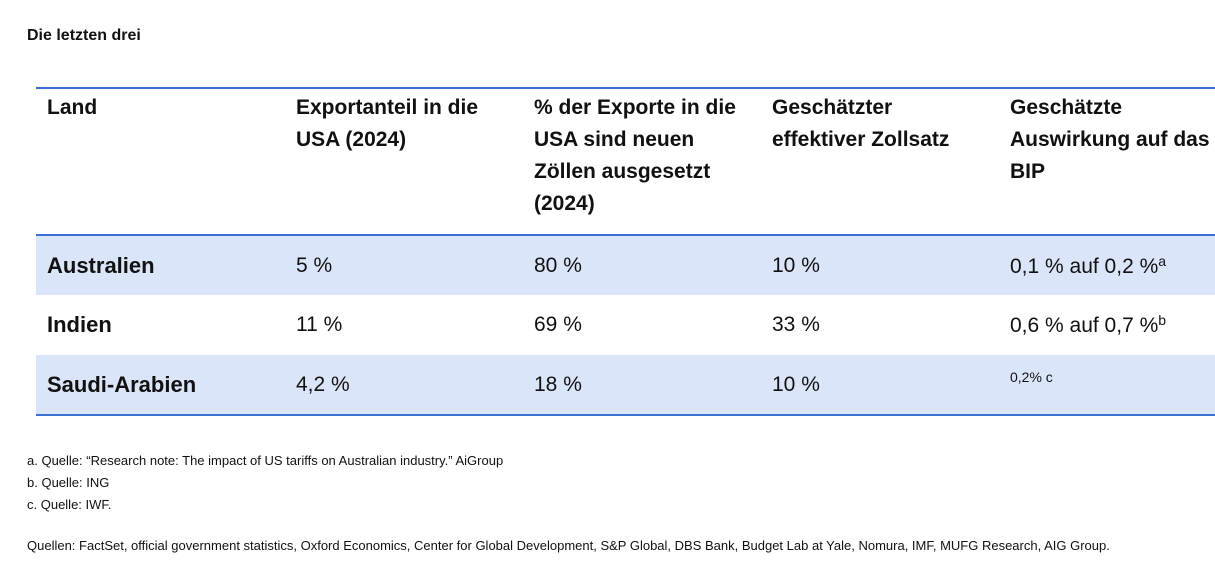 Image resolution: width=1215 pixels, height=575 pixels. Describe the element at coordinates (558, 384) in the screenshot. I see `table-cell: 18 %` at that location.